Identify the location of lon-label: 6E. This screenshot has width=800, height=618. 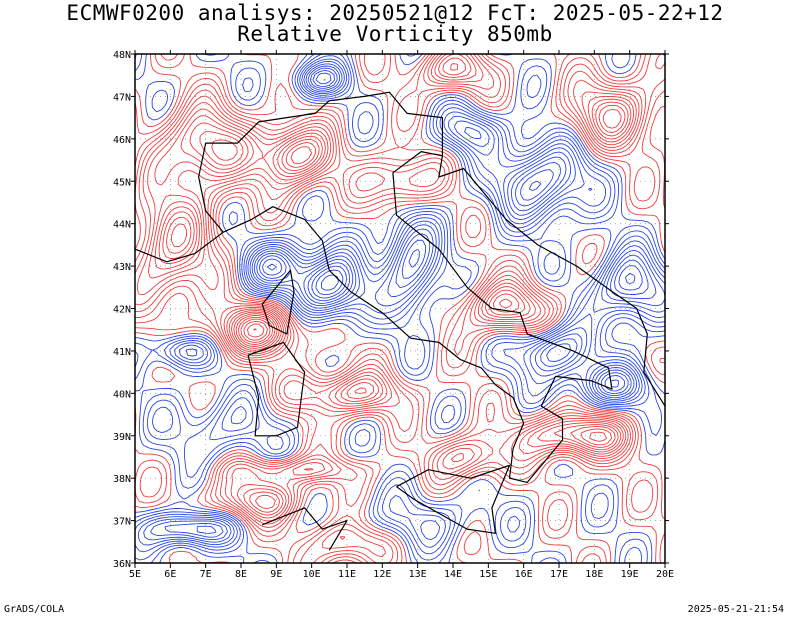
(170, 574).